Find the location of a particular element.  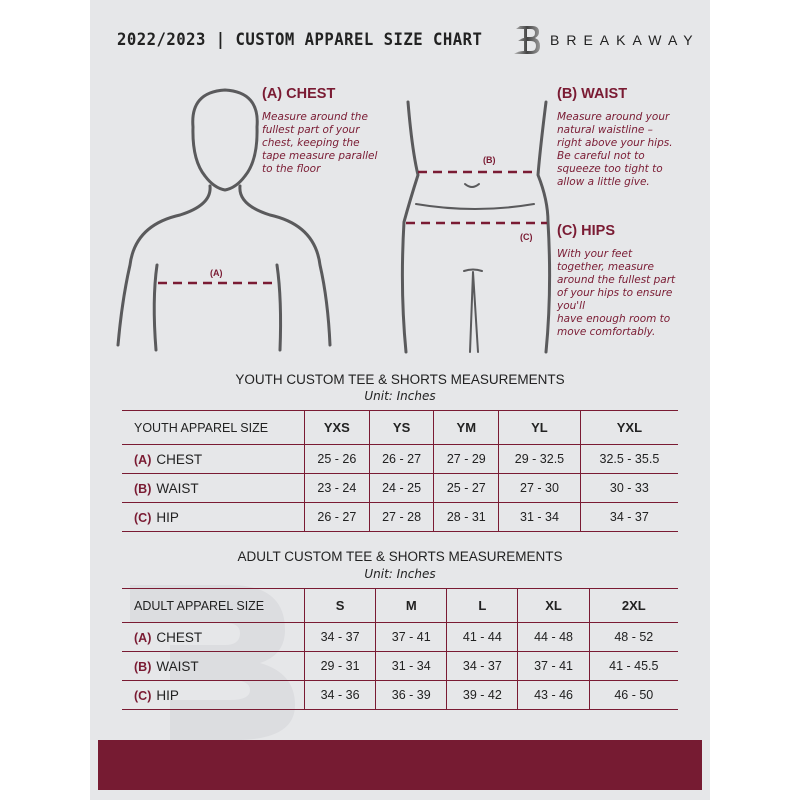

size-header: YL is located at coordinates (539, 427).